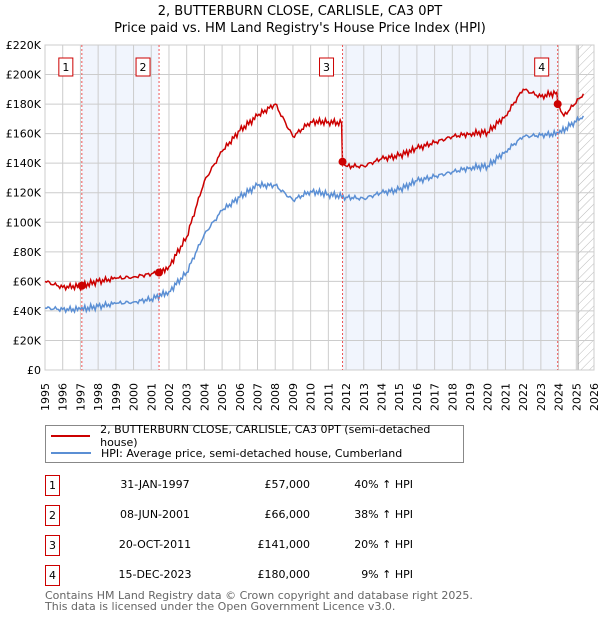 Image resolution: width=600 pixels, height=620 pixels. Describe the element at coordinates (488, 397) in the screenshot. I see `x-tick-label: 2020` at that location.